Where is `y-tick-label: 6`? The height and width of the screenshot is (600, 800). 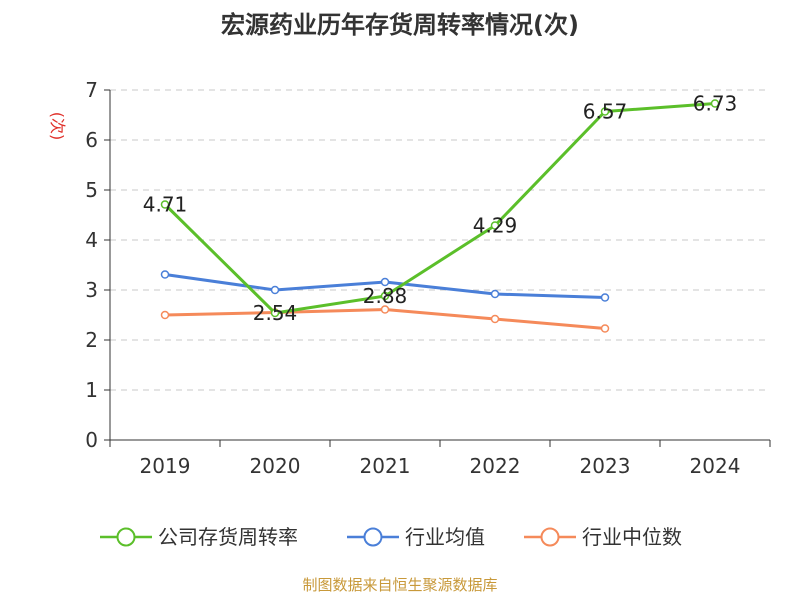
y-tick-label: 6 is located at coordinates (91, 140).